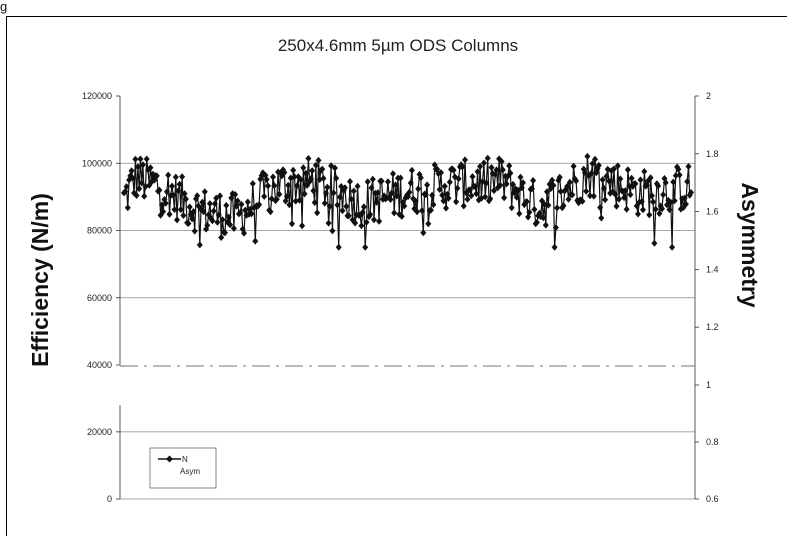  Describe the element at coordinates (750, 244) in the screenshot. I see `y-axis-label-right: Asymmetry` at that location.